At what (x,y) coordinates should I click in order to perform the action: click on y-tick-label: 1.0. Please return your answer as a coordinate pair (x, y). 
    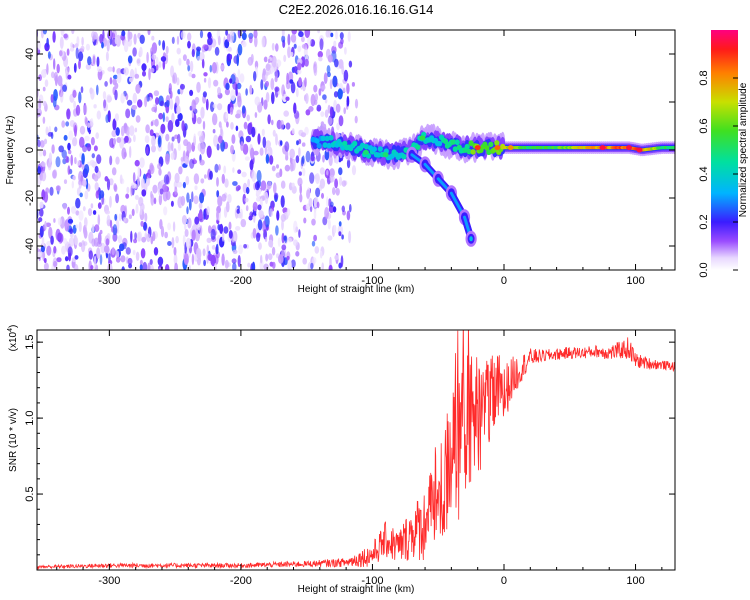
    Looking at the image, I should click on (30, 417).